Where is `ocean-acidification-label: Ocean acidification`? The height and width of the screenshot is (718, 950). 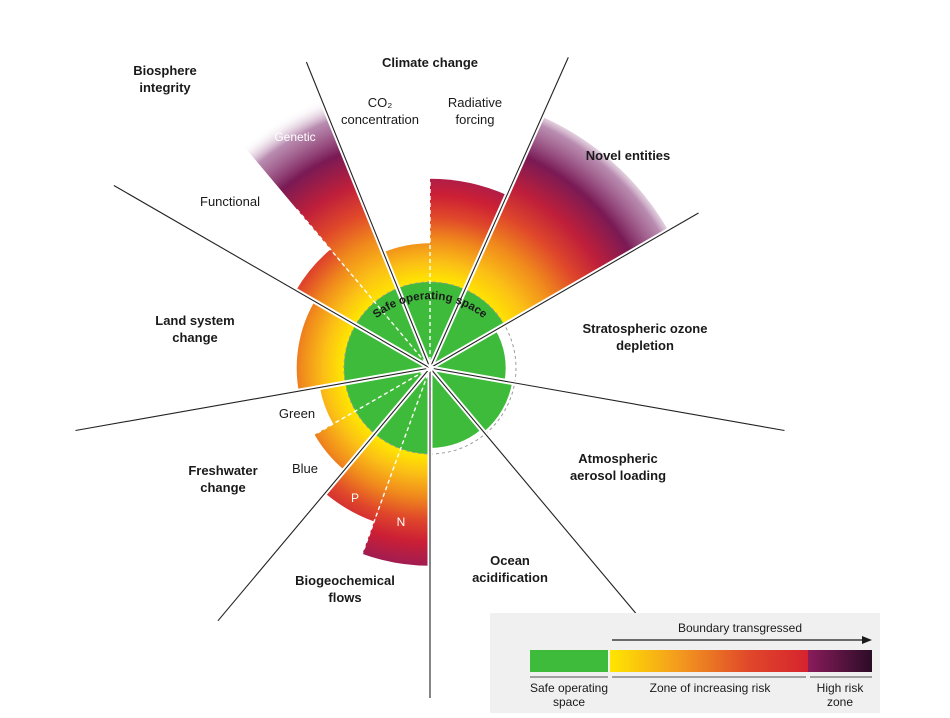
ocean-acidification-label: Ocean acidification is located at coordinates (510, 569).